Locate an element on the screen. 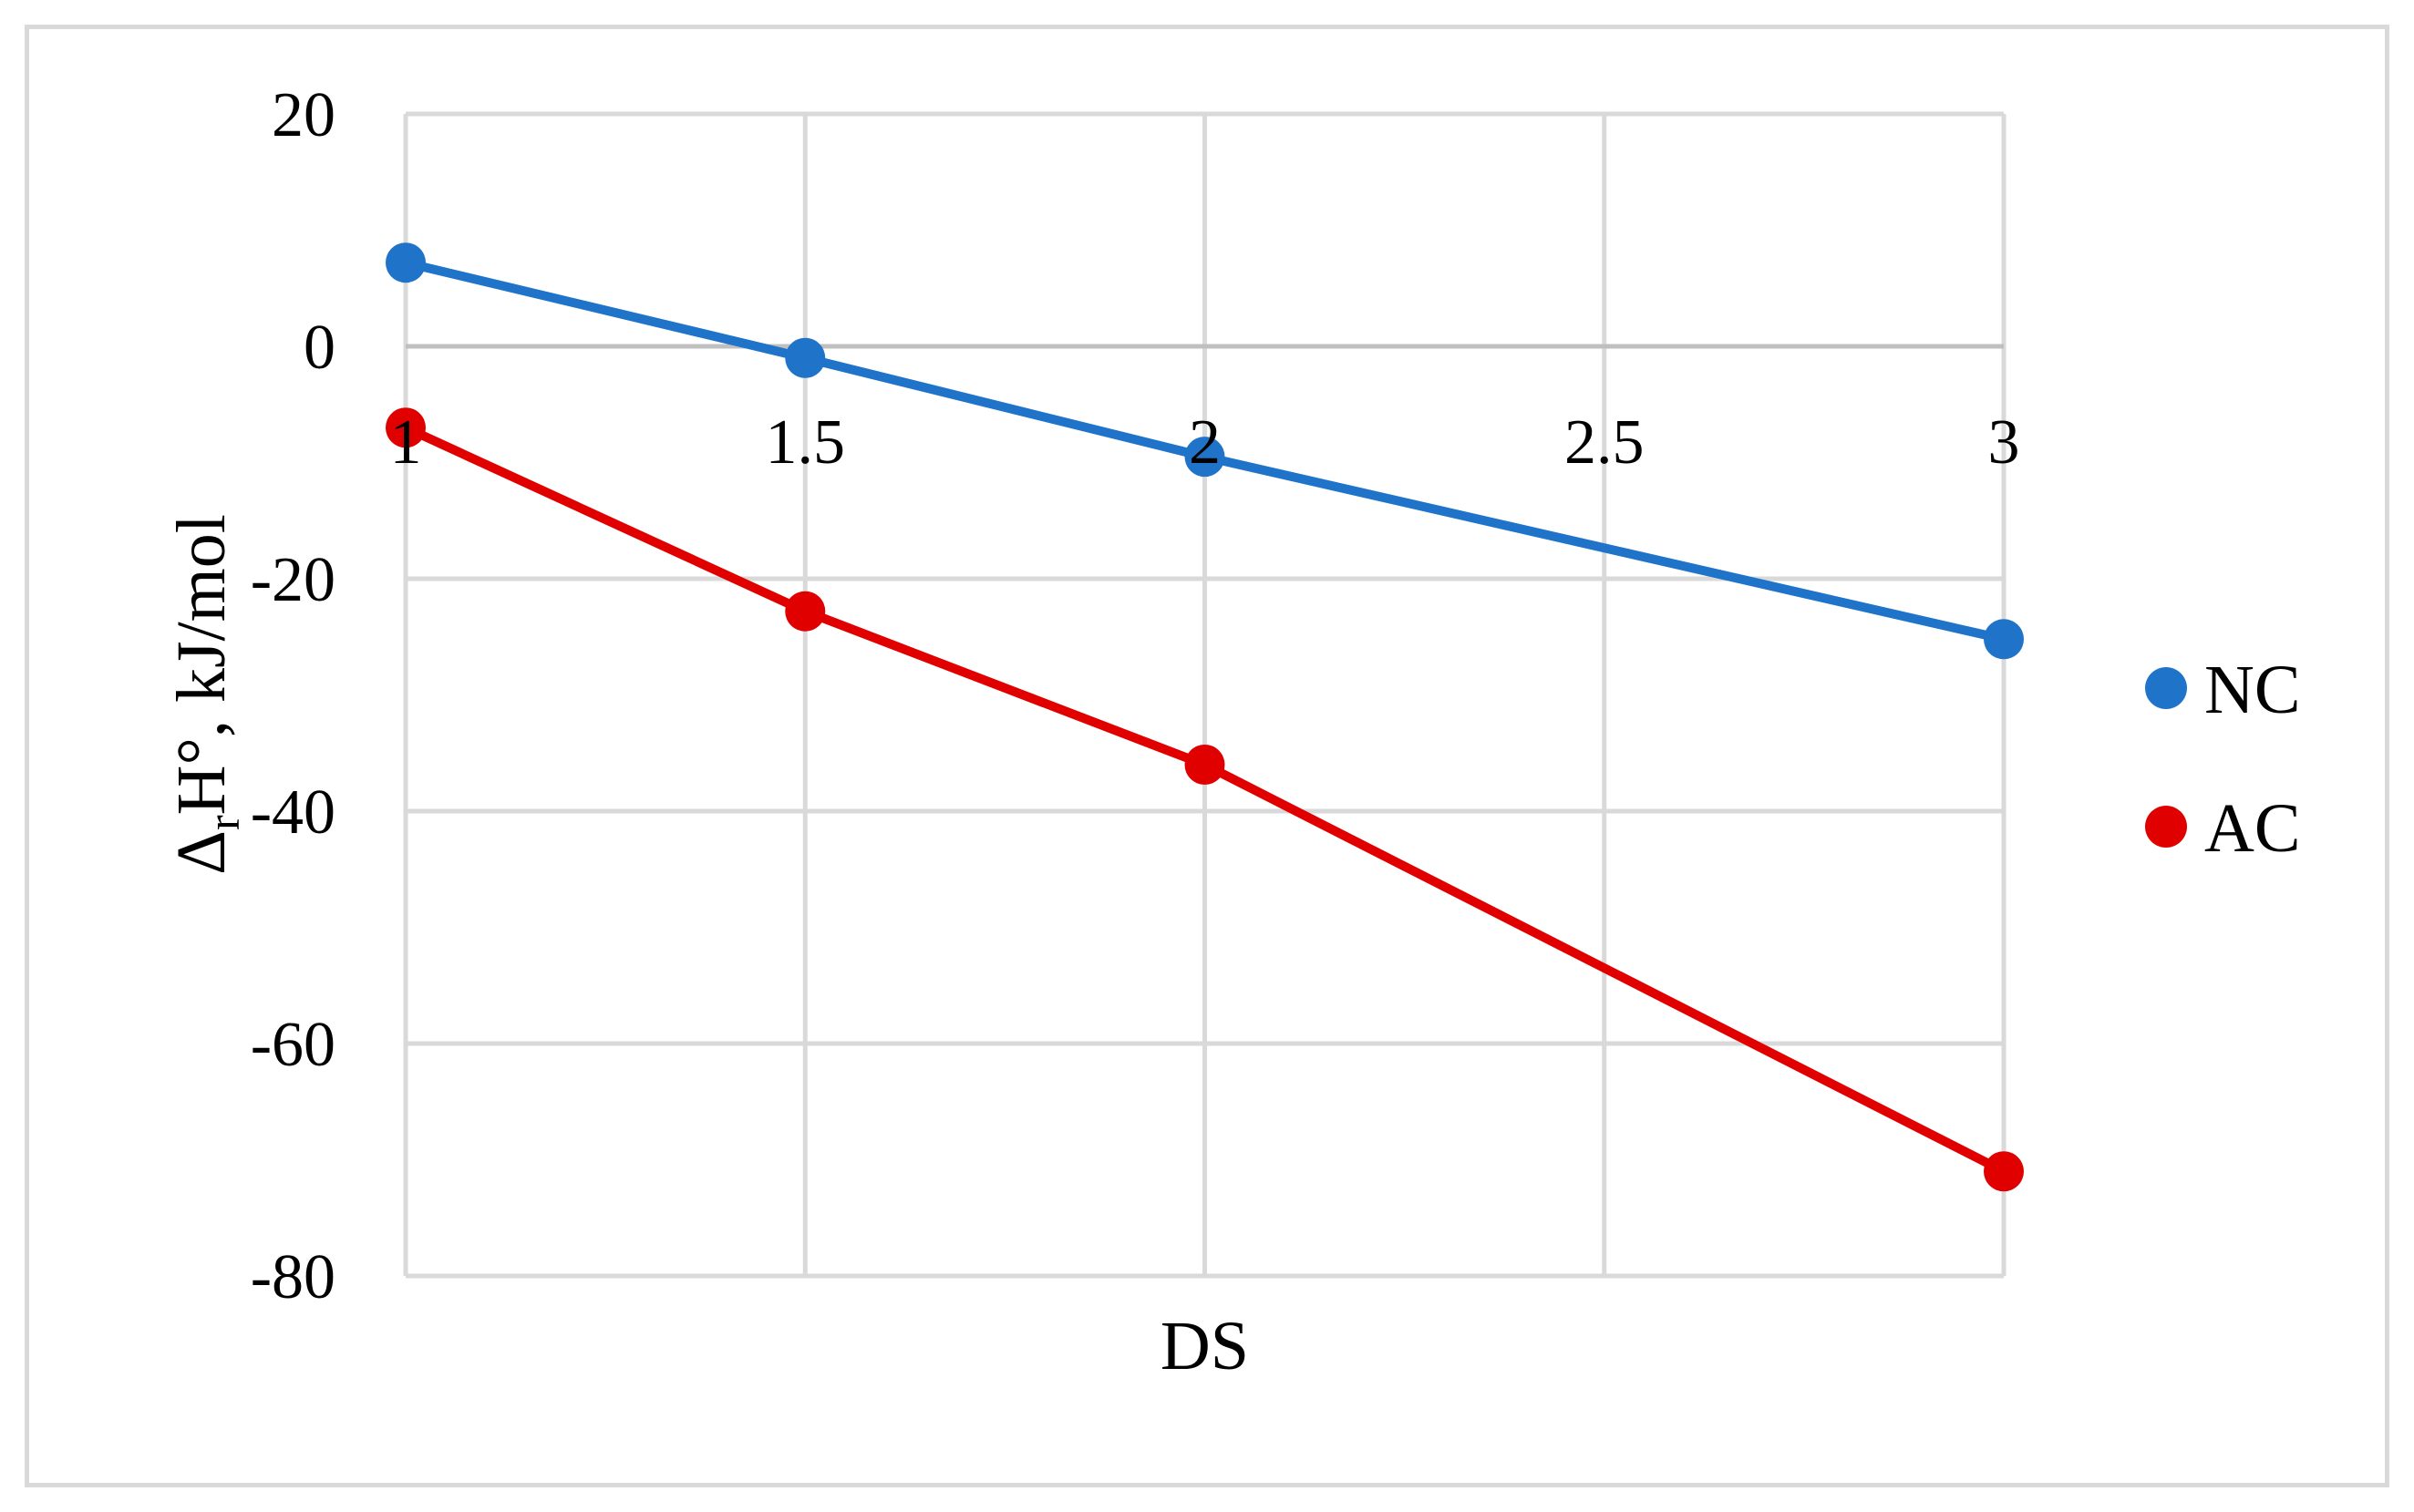  y-tick-label: -40 is located at coordinates (293, 813).